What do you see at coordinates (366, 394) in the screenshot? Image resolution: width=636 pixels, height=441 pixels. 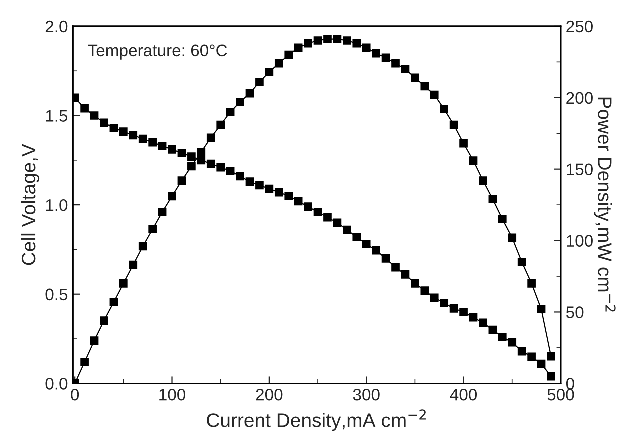 I see `x-tick-label: 300` at bounding box center [366, 394].